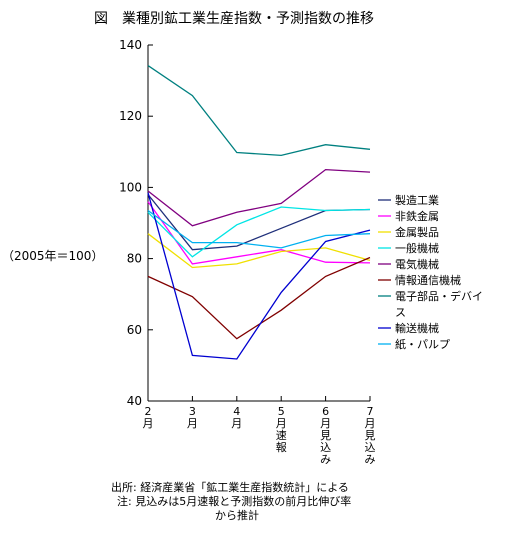 This screenshot has width=521, height=542. Describe the element at coordinates (130, 187) in the screenshot. I see `y-tick-label: 100` at that location.